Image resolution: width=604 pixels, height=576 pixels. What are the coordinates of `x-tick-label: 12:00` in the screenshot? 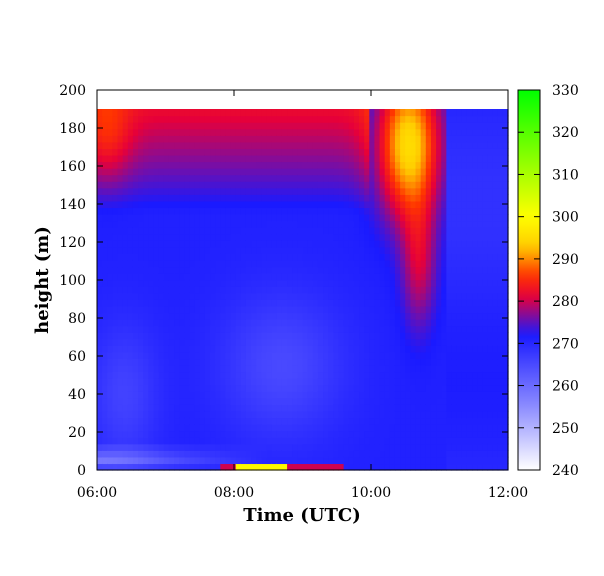 It's located at (508, 493).